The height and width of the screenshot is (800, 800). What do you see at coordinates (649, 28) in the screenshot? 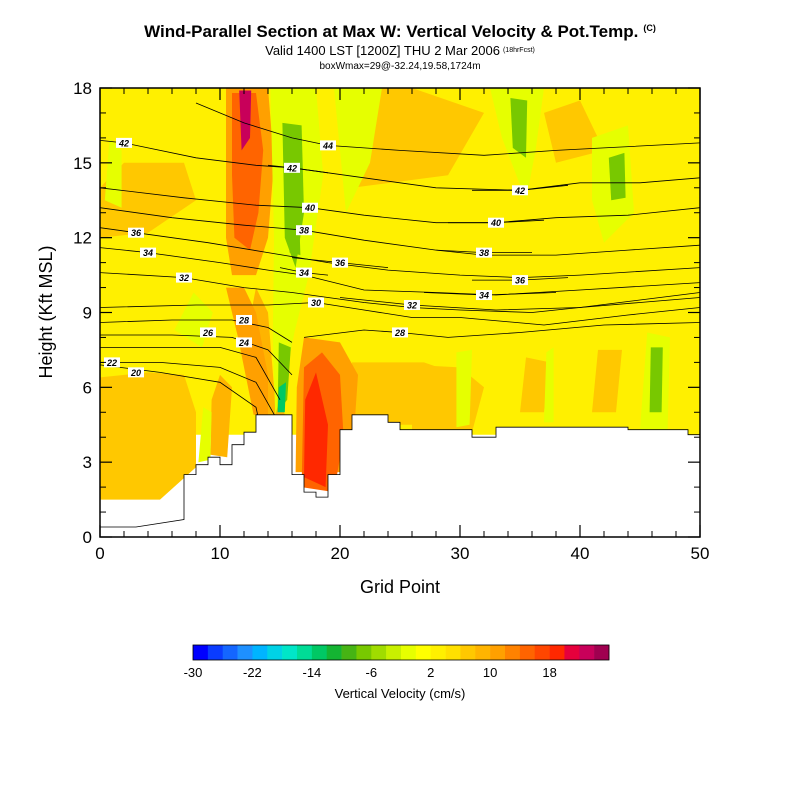
I see `chart-title-mark: (C)` at bounding box center [649, 28].